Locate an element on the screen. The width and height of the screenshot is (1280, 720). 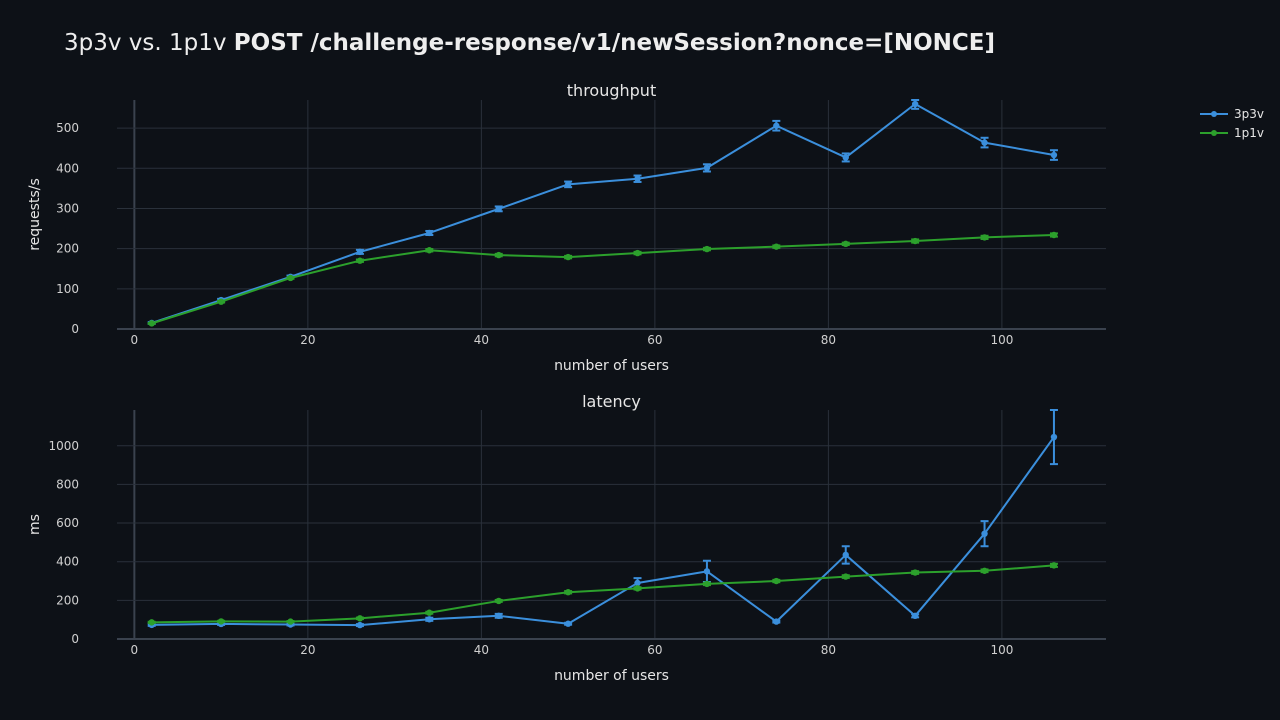
latency-series-1p1v-line is located at coordinates (603, 594).